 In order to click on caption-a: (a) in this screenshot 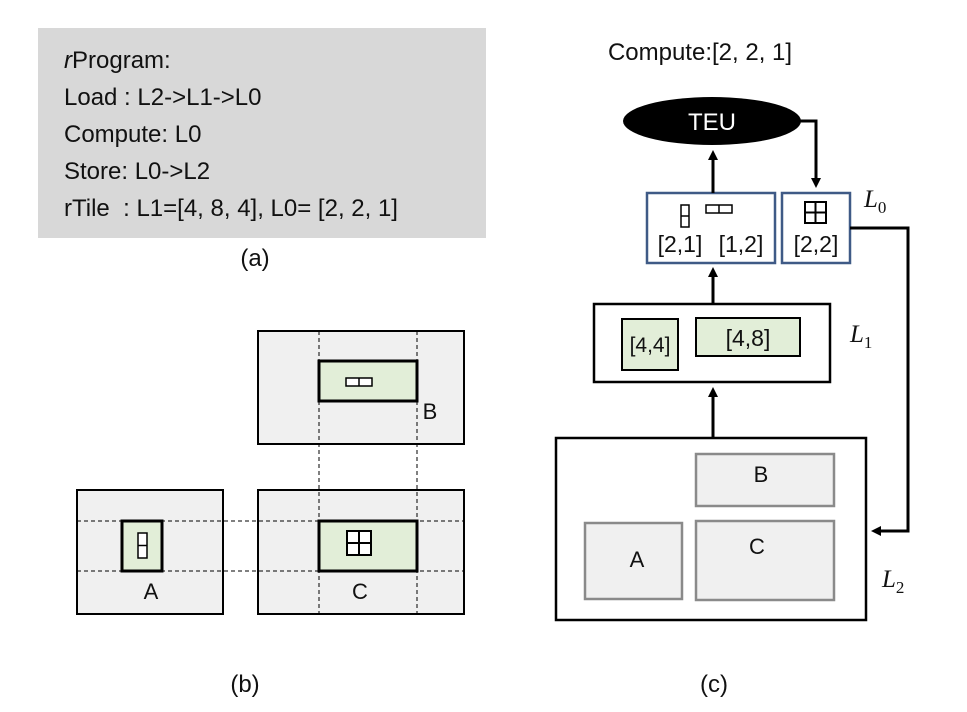, I will do `click(254, 258)`.